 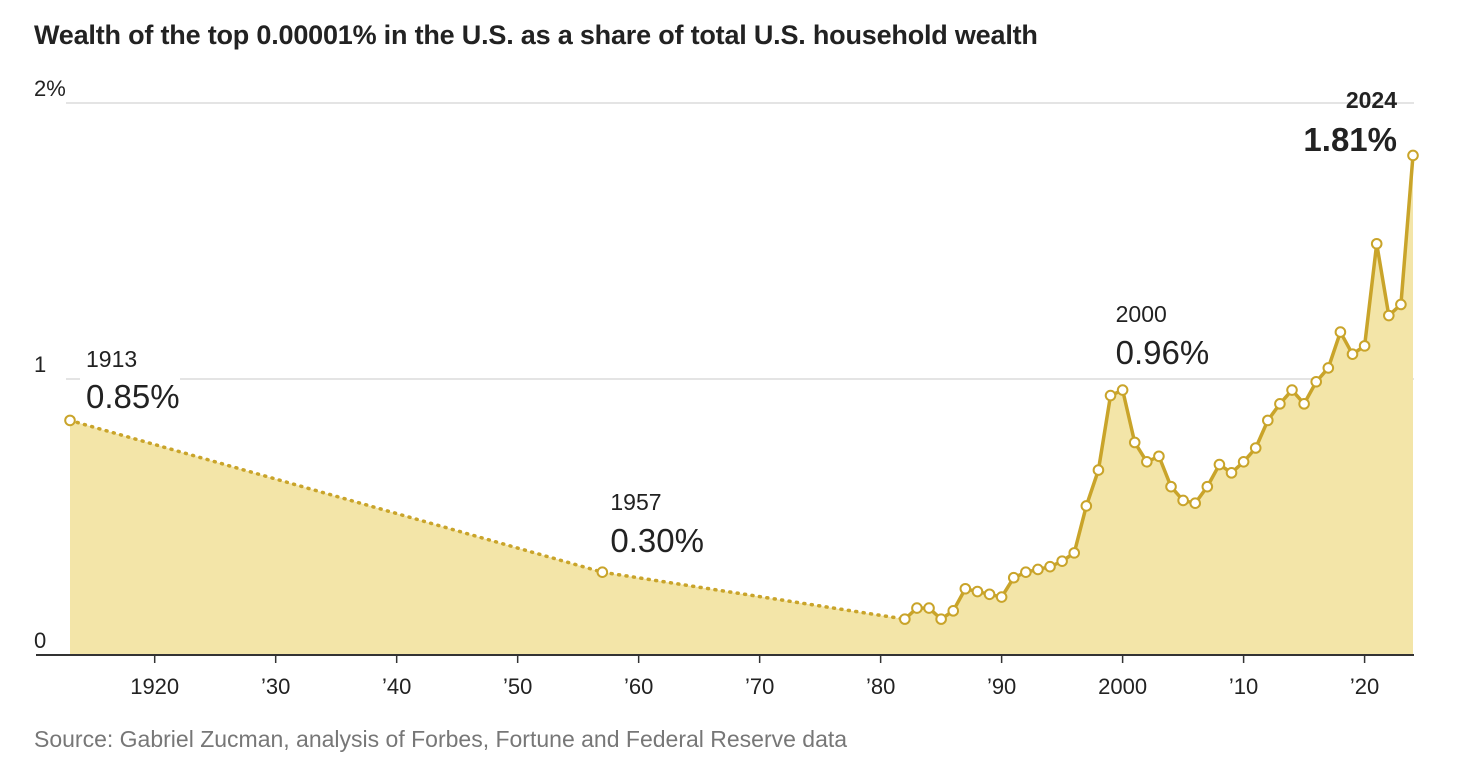 I want to click on annotation-year: 2024, so click(x=1371, y=100).